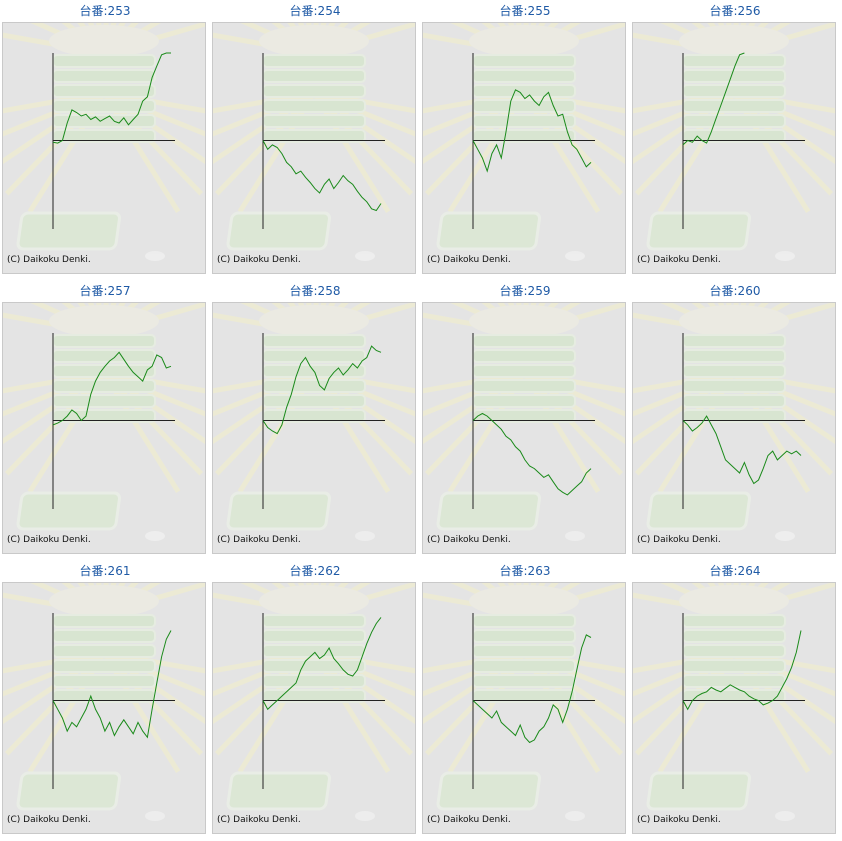 The height and width of the screenshot is (841, 842). I want to click on chart-panel: 台番:253 (C) Daikoku Denki., so click(105, 137).